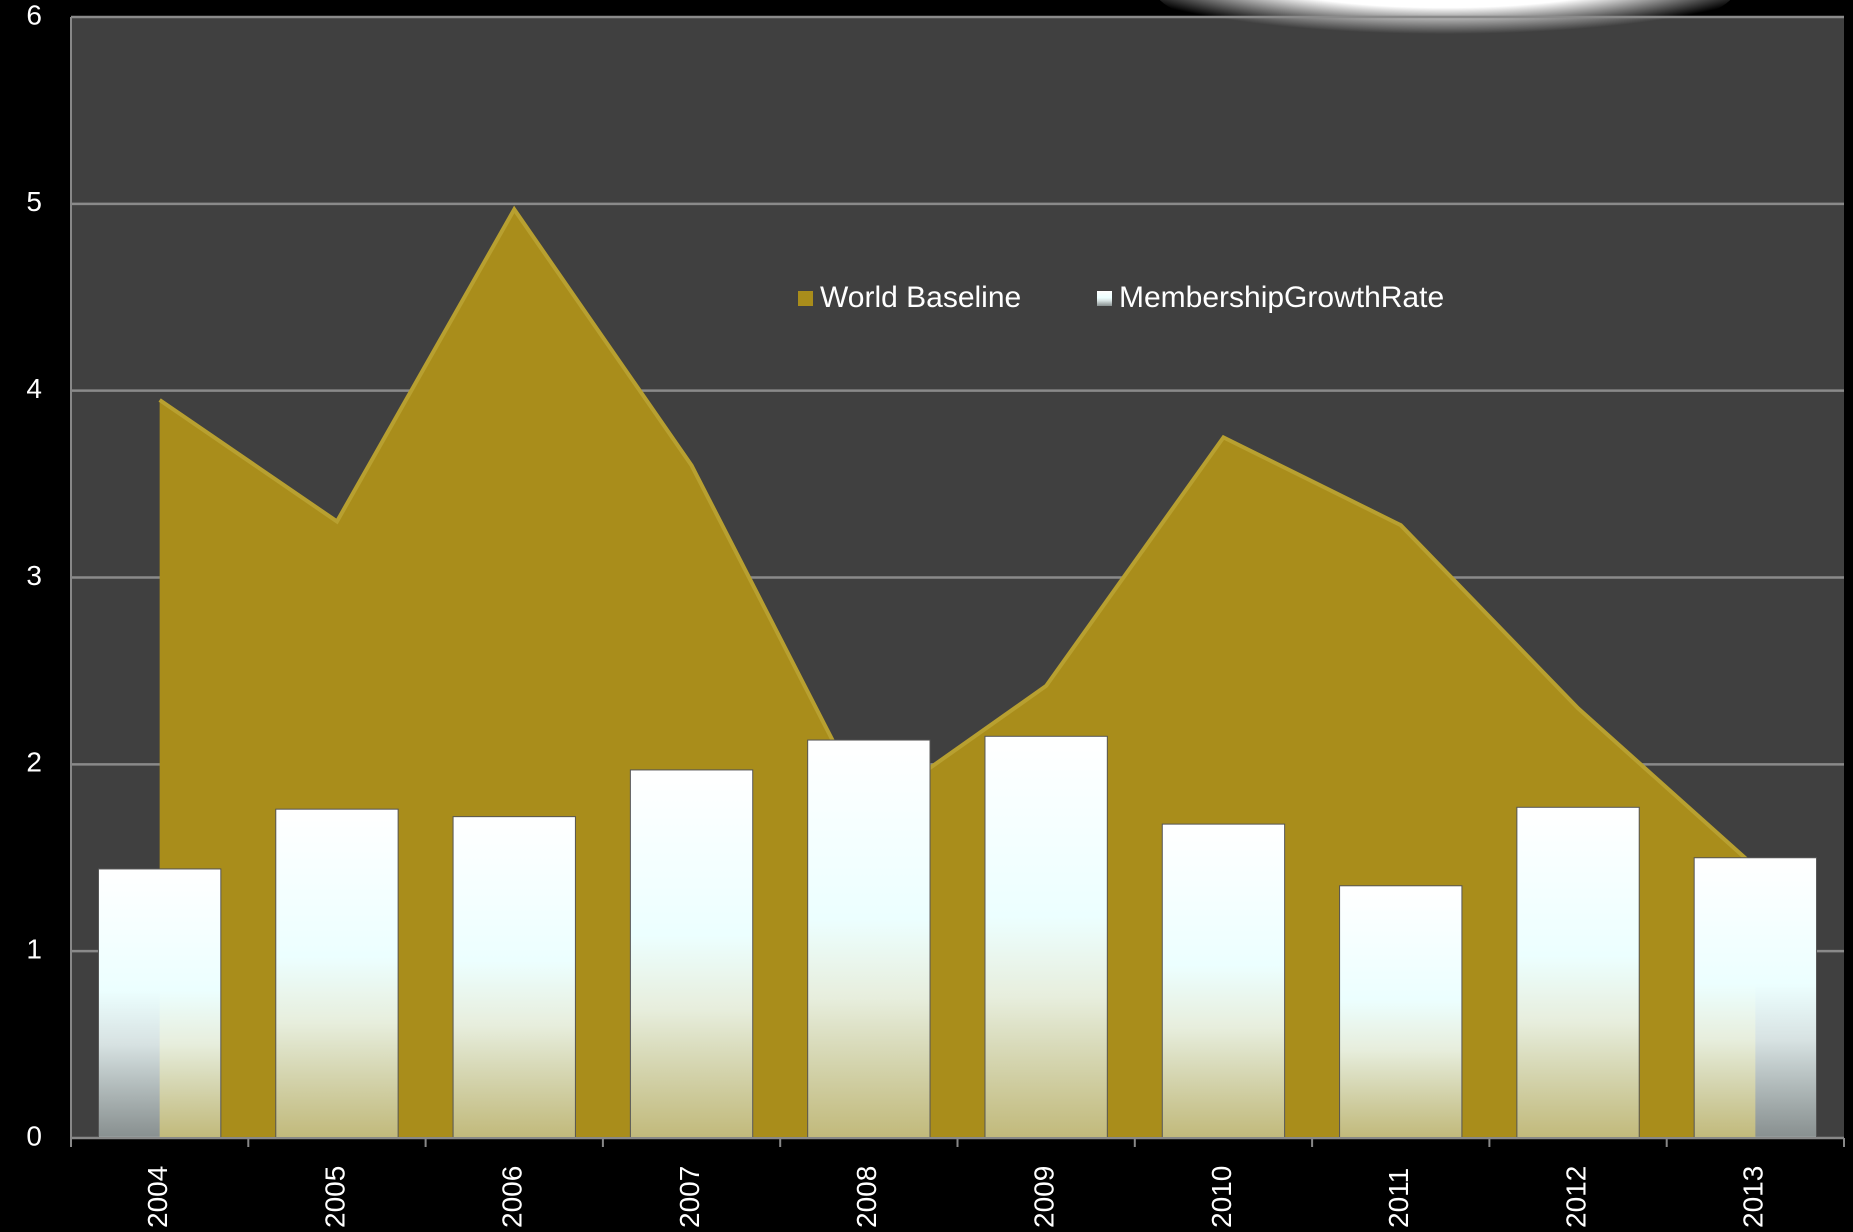 The width and height of the screenshot is (1853, 1232). I want to click on decoration, so click(1445, 22).